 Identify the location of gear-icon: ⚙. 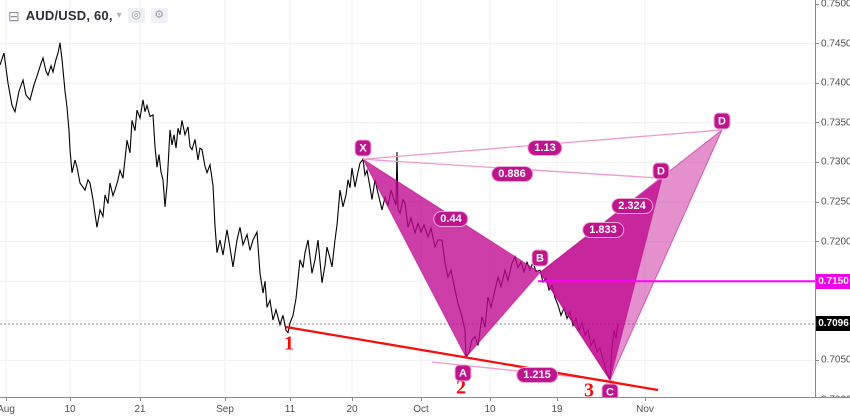
(159, 15).